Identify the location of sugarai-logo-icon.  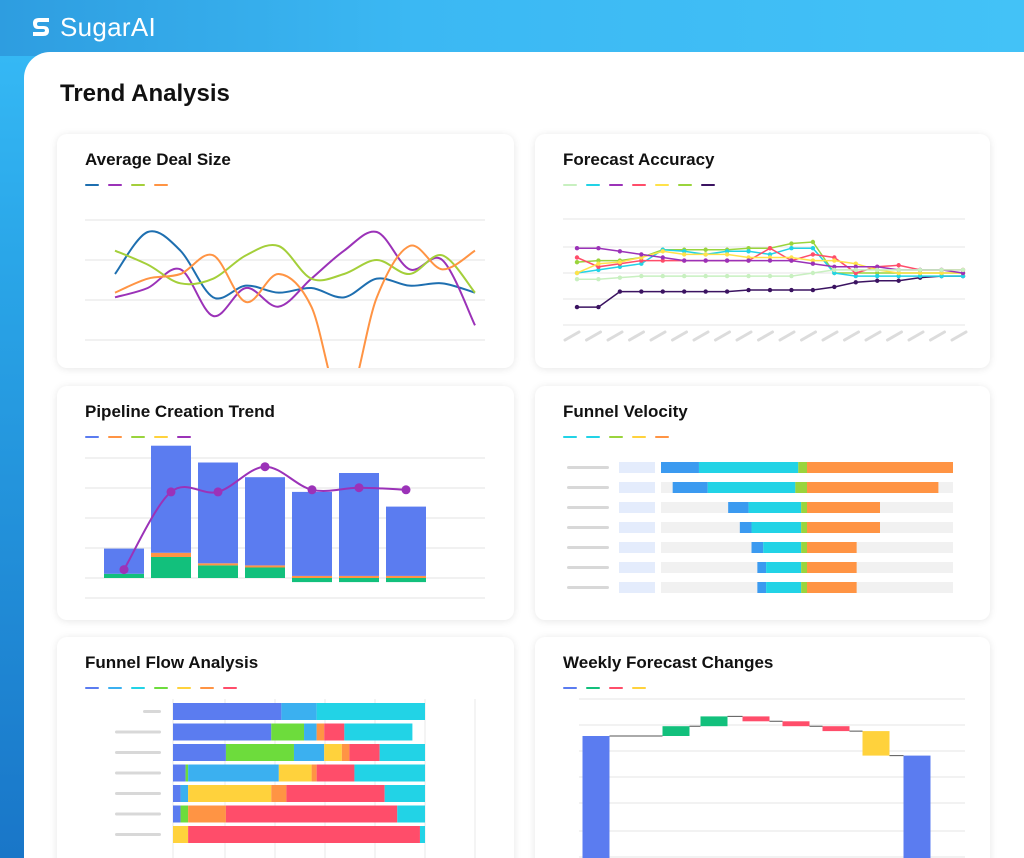
(41, 26).